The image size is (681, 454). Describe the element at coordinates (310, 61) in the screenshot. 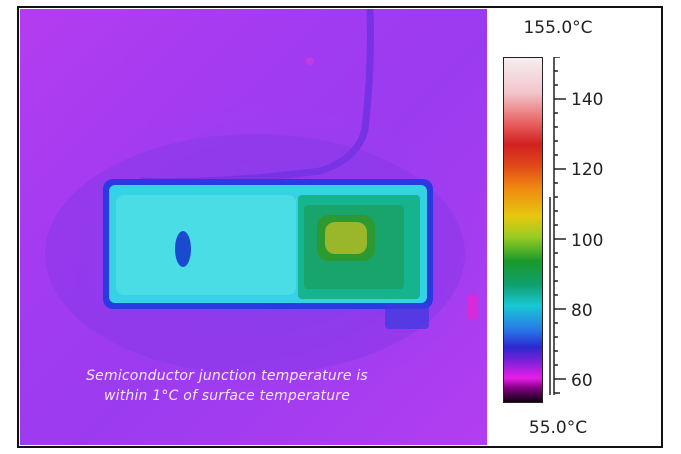

I see `hot-dot` at that location.